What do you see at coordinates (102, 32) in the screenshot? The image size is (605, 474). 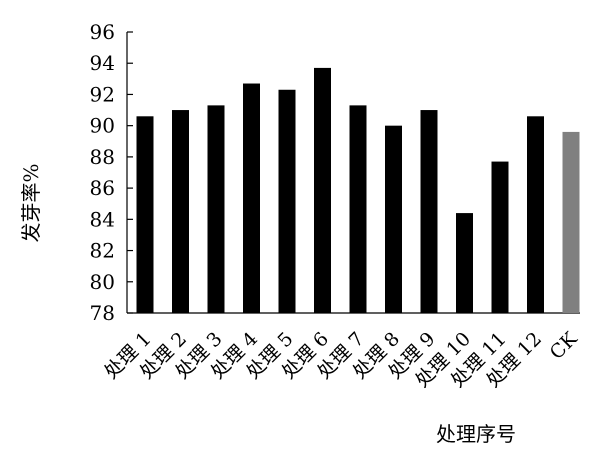 I see `y-tick-label: 96` at bounding box center [102, 32].